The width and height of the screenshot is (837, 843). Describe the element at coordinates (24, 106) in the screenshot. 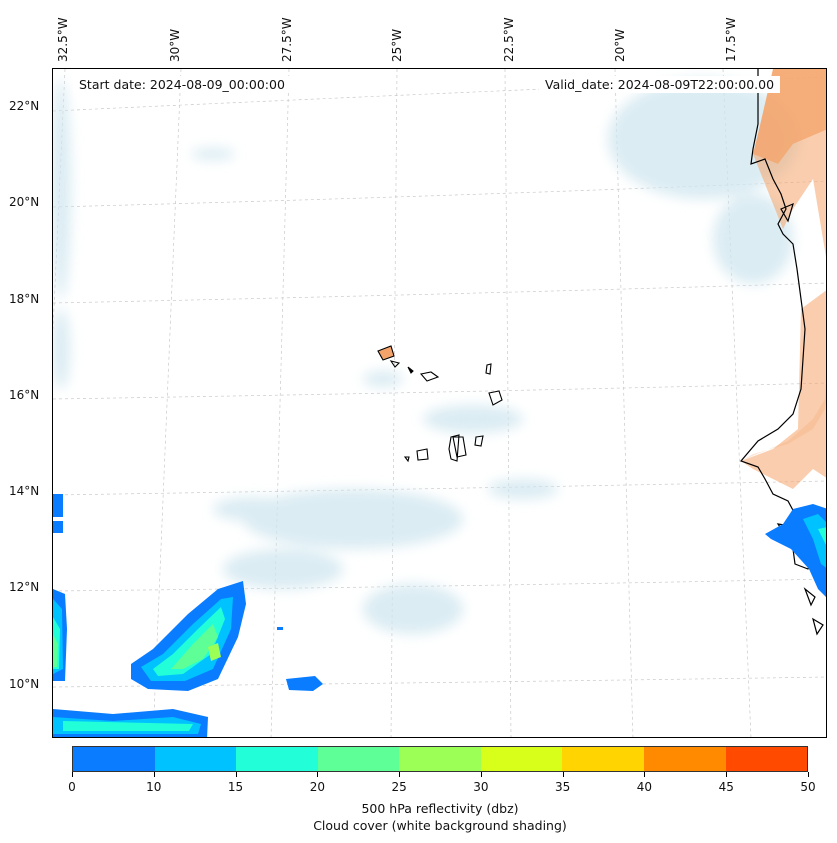

I see `latitude-label: 22°N` at that location.